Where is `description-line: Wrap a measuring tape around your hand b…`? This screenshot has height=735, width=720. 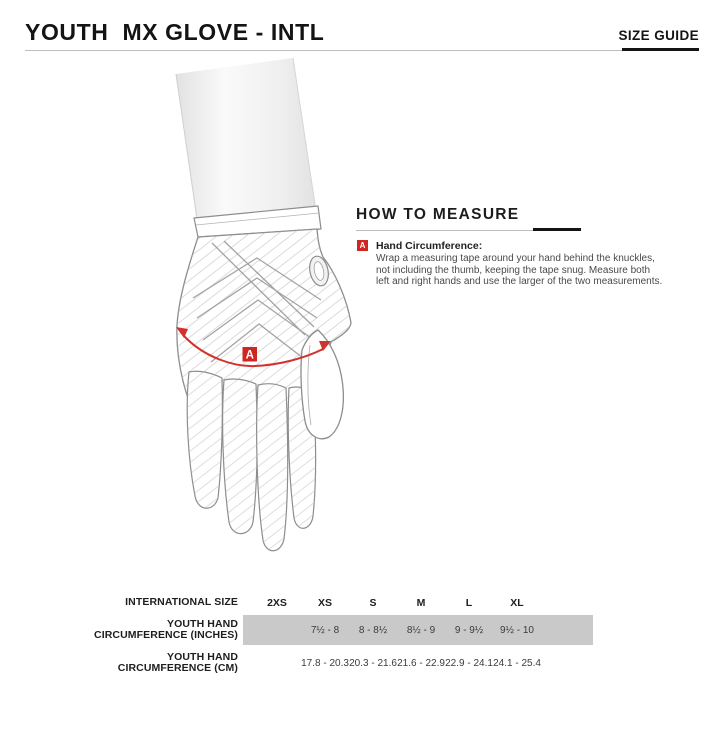
description-line: Wrap a measuring tape around your hand b… is located at coordinates (515, 258).